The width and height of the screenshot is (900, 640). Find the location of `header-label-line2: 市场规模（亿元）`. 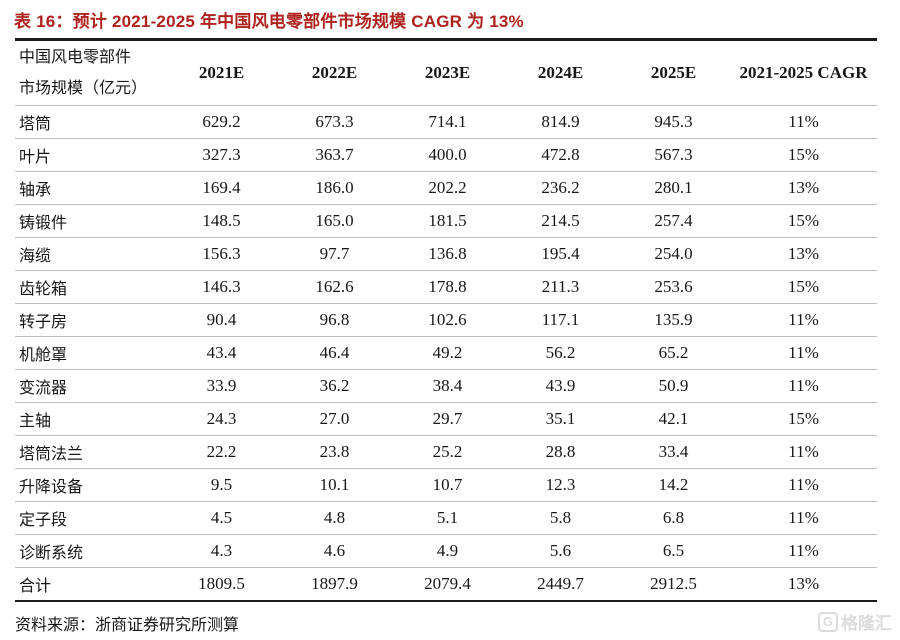

header-label-line2: 市场规模（亿元） is located at coordinates (83, 88).